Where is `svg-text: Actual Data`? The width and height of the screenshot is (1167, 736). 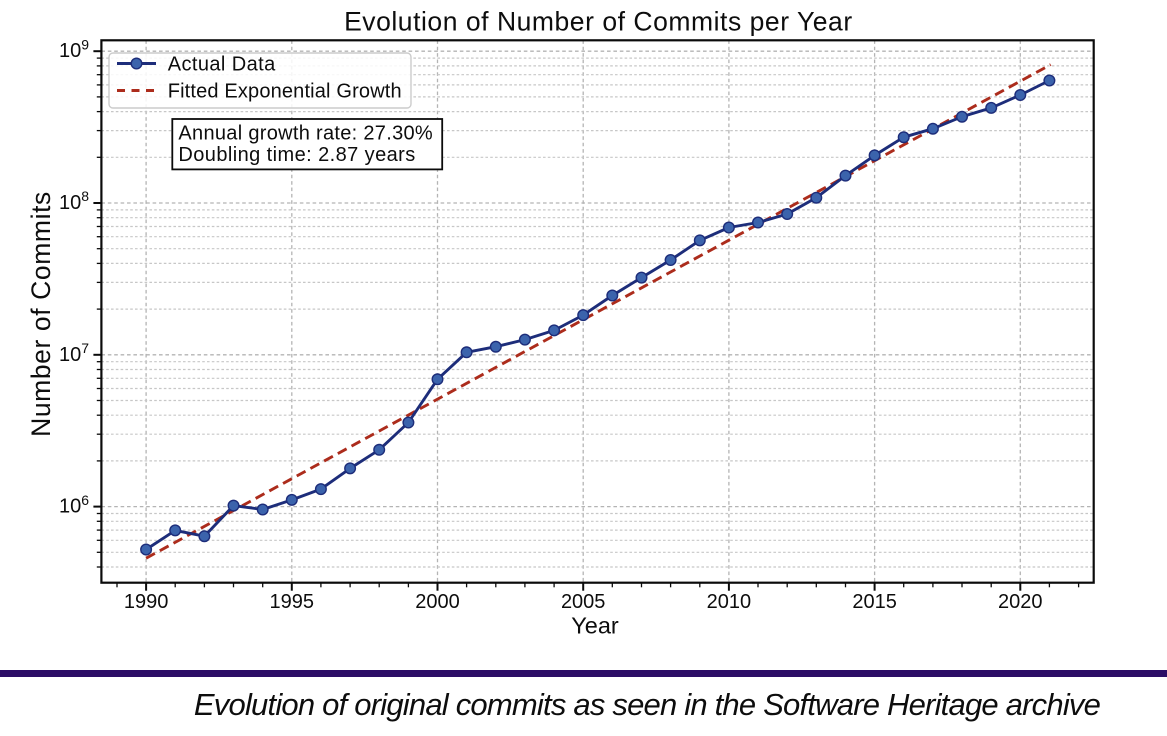 svg-text: Actual Data is located at coordinates (222, 65).